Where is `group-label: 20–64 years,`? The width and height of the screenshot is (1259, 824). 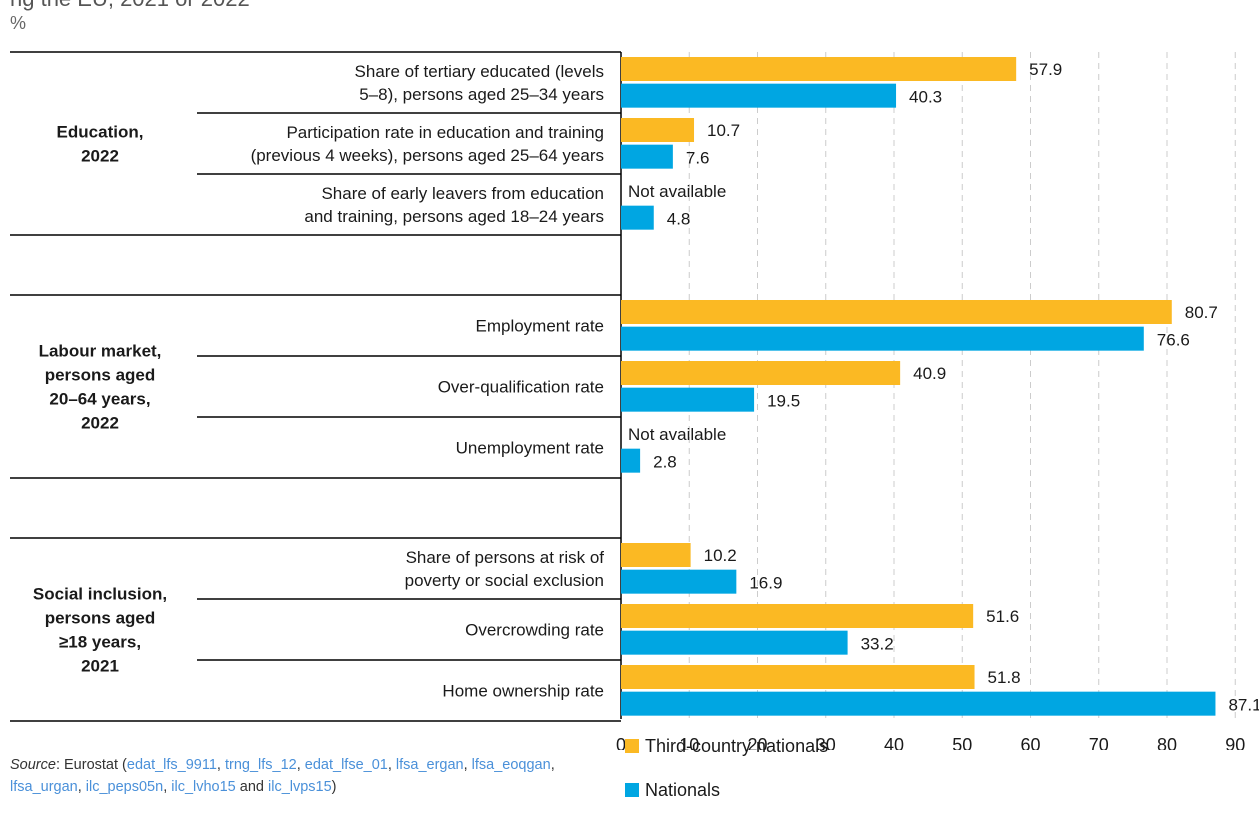 group-label: 20–64 years, is located at coordinates (99, 399).